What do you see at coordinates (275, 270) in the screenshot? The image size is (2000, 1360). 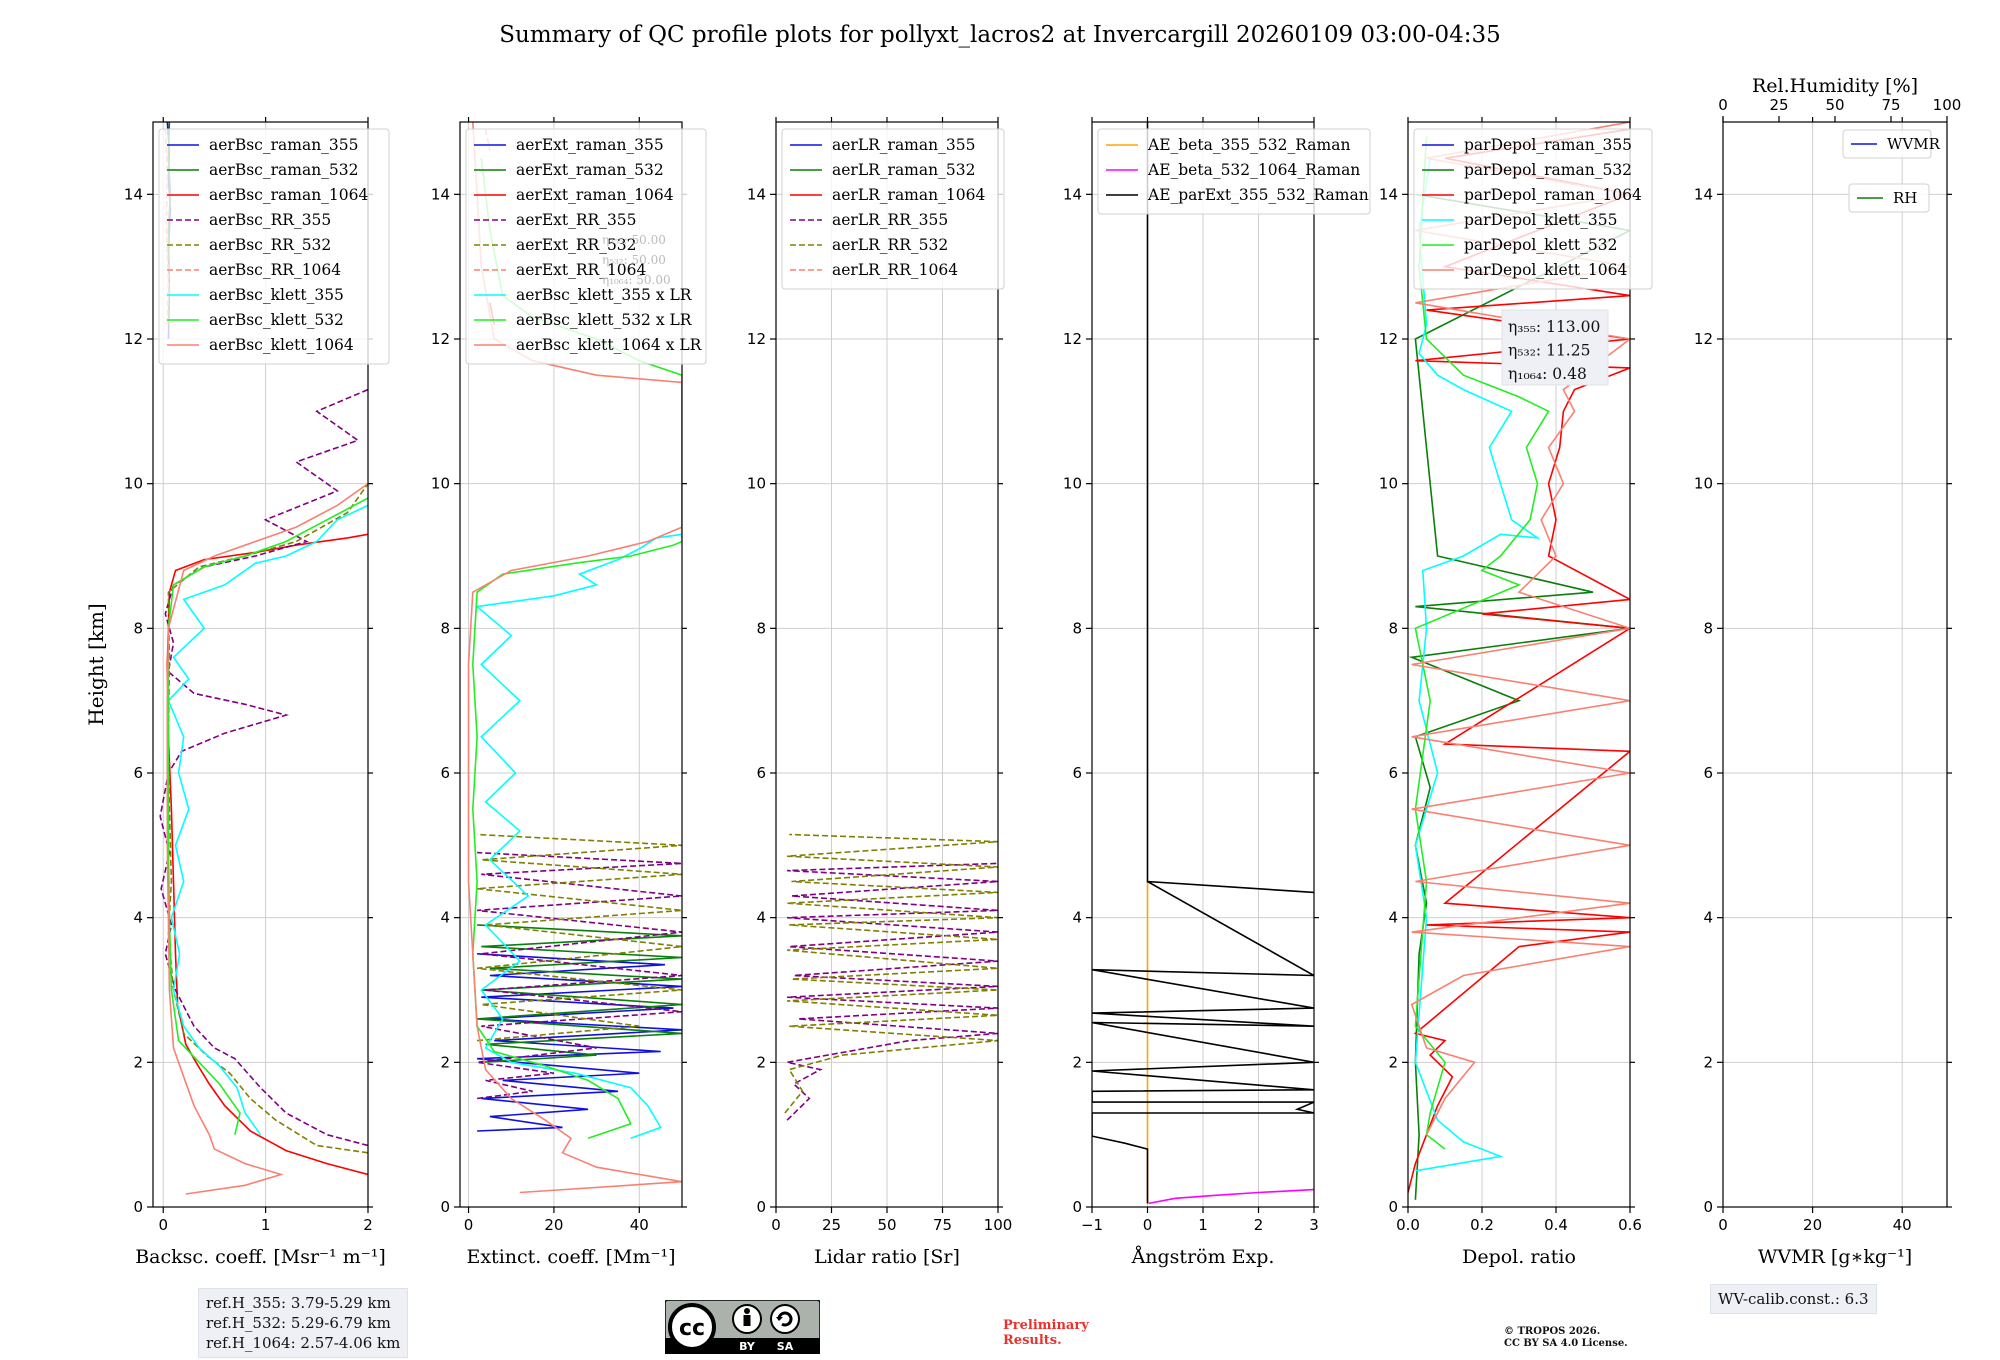 I see `legend-label: aerBsc_RR_1064` at bounding box center [275, 270].